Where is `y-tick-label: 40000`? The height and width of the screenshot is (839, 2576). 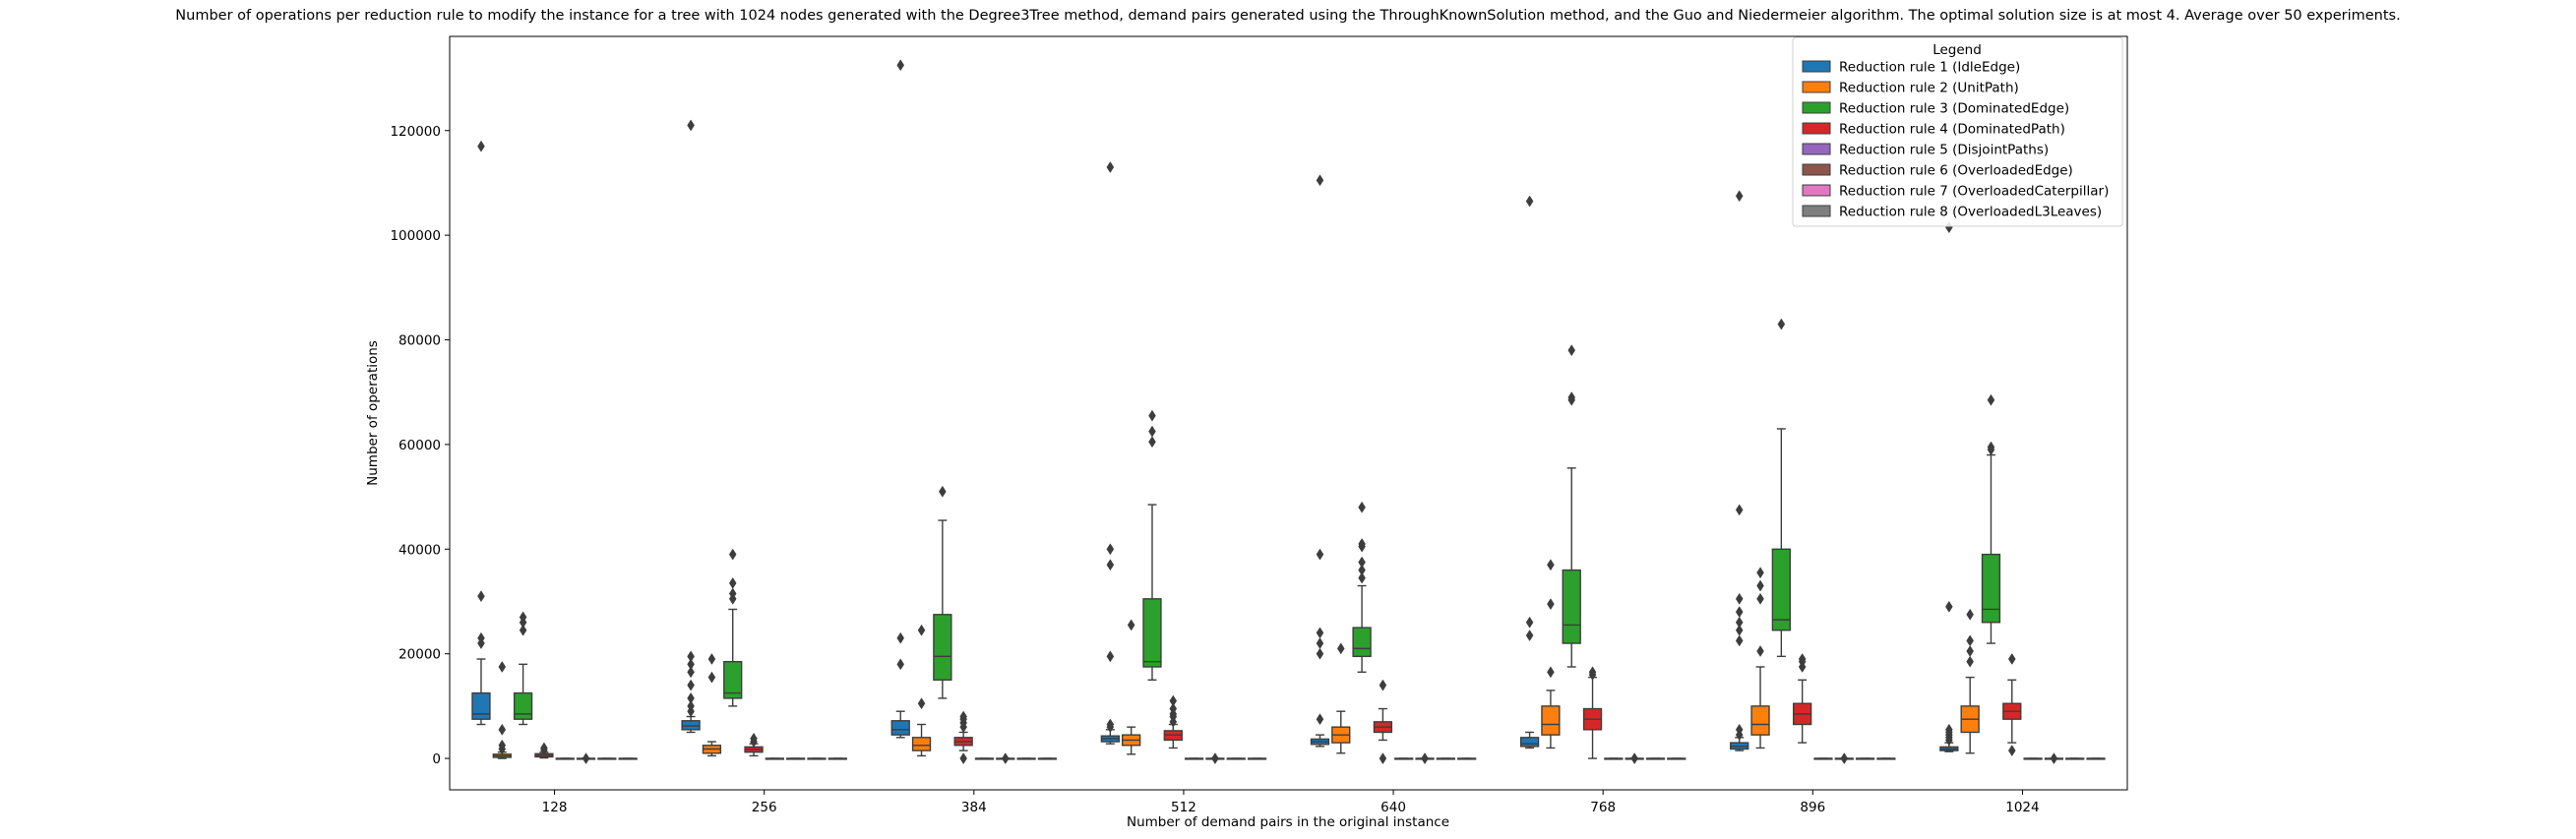
y-tick-label: 40000 is located at coordinates (420, 550).